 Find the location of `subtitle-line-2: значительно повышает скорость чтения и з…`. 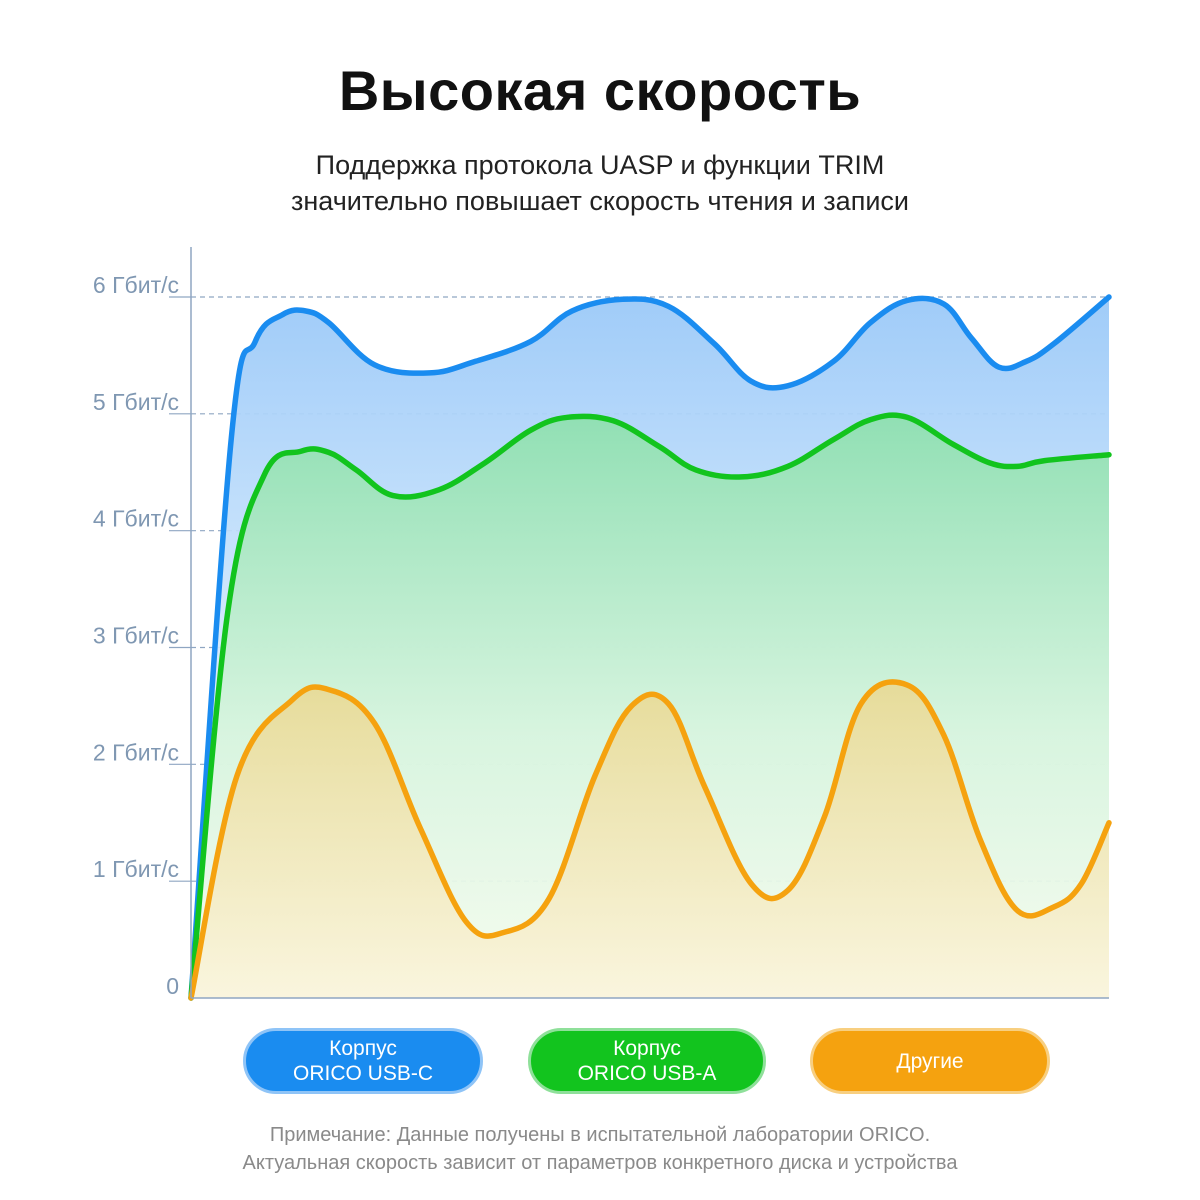

subtitle-line-2: значительно повышает скорость чтения и з… is located at coordinates (600, 201).